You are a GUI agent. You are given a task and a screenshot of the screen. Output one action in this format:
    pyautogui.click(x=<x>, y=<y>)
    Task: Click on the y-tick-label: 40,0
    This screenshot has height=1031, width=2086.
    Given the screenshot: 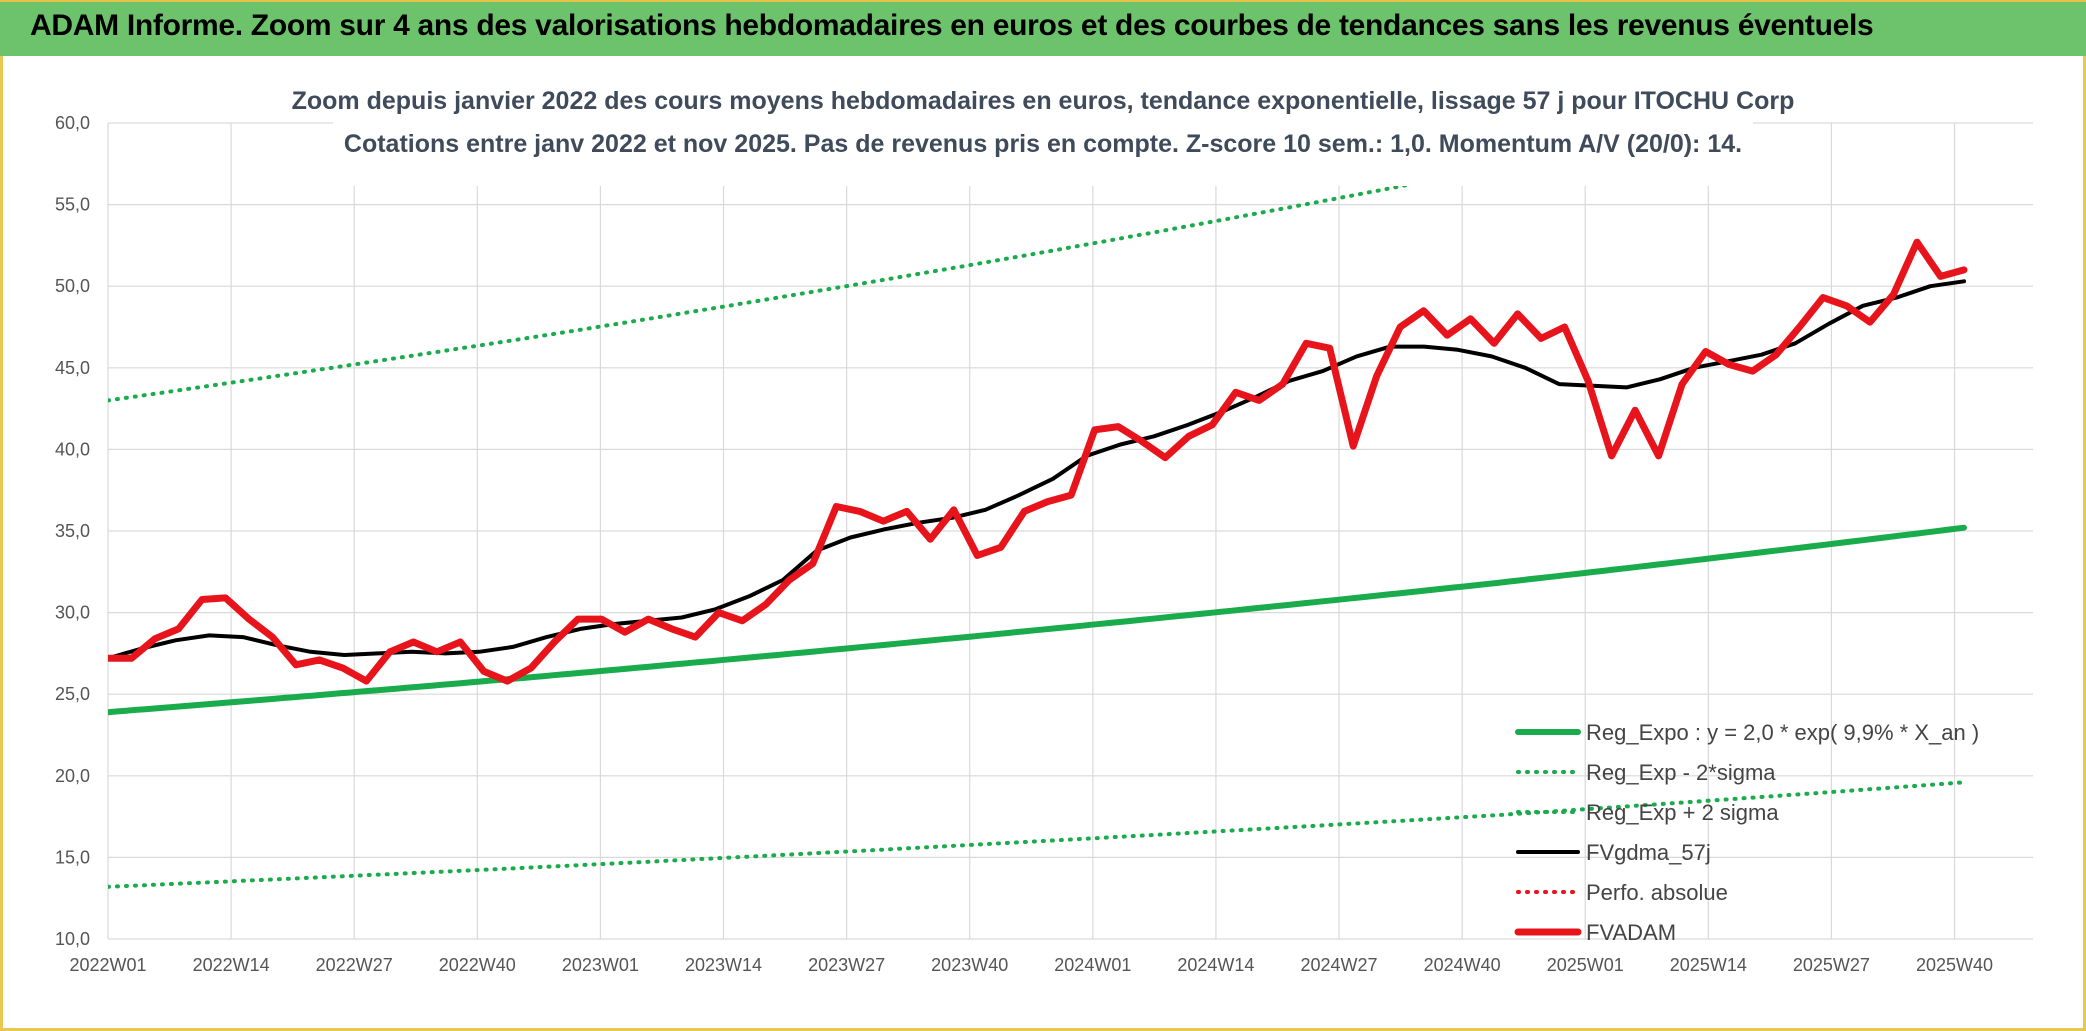 What is the action you would take?
    pyautogui.click(x=72, y=449)
    